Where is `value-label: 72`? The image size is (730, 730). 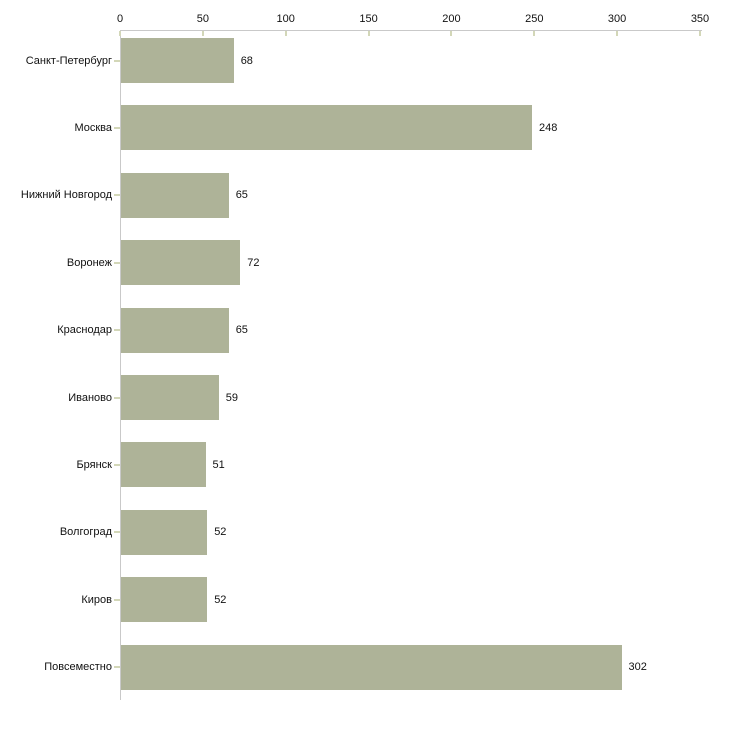
value-label: 72 is located at coordinates (253, 262).